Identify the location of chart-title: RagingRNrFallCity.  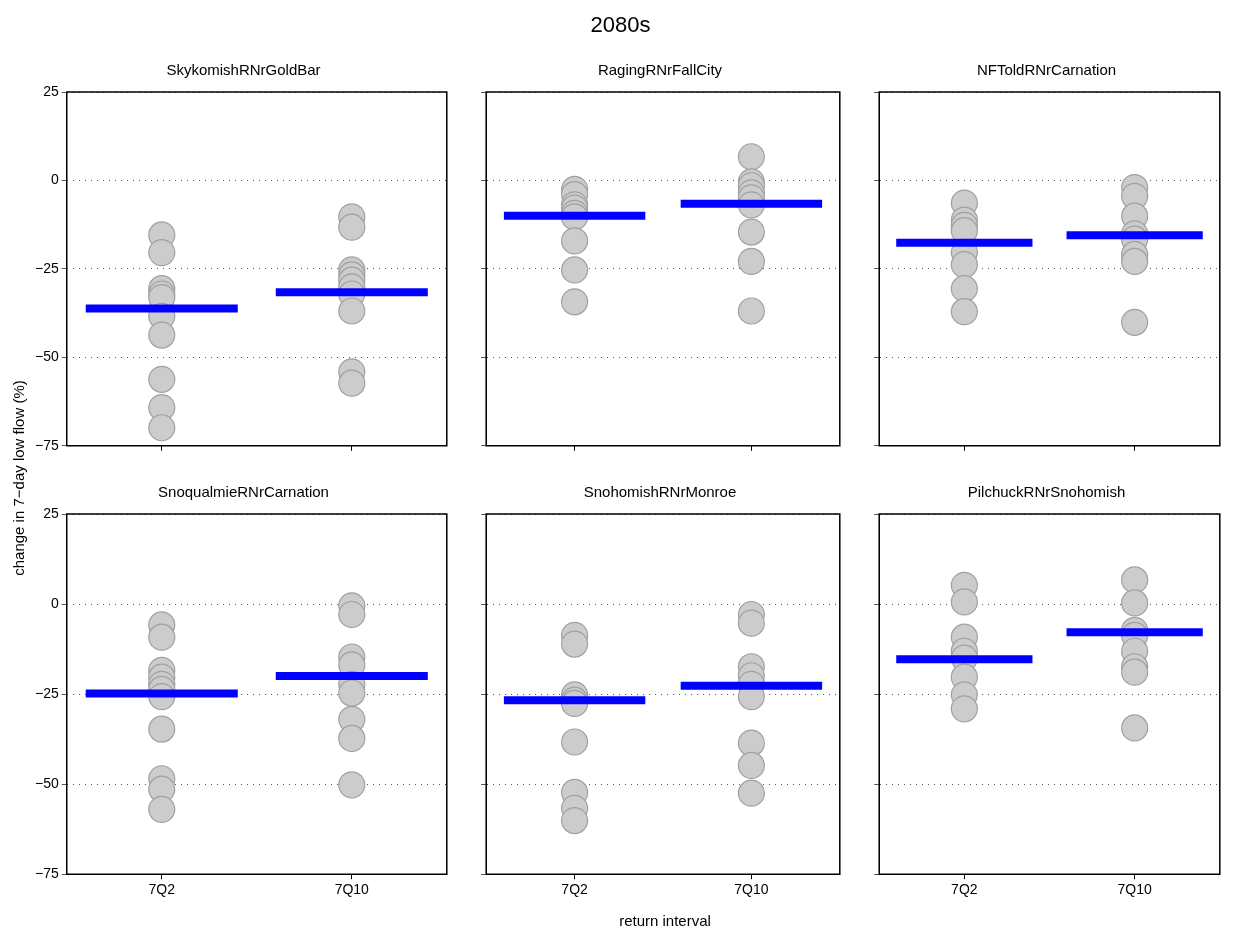
(660, 70).